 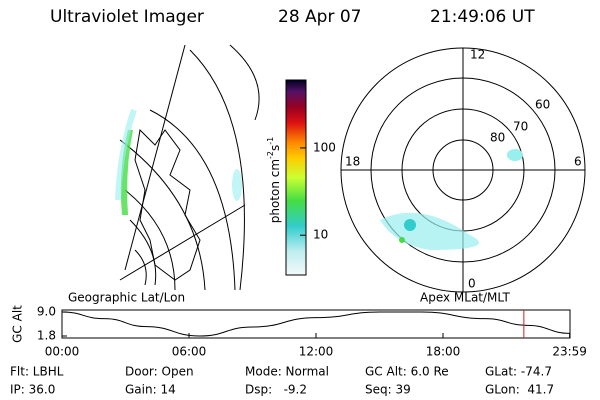 What do you see at coordinates (482, 17) in the screenshot?
I see `time: 21:49:06 UT` at bounding box center [482, 17].